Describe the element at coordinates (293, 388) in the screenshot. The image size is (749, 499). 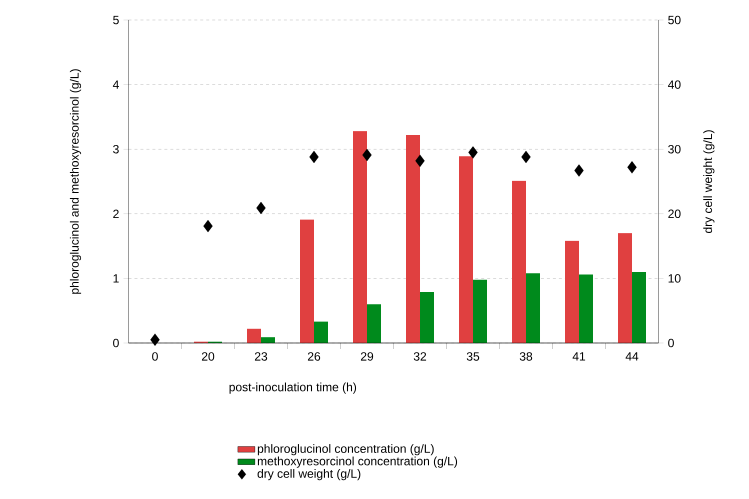
I see `x-axis-title: post-inoculation time (h)` at that location.